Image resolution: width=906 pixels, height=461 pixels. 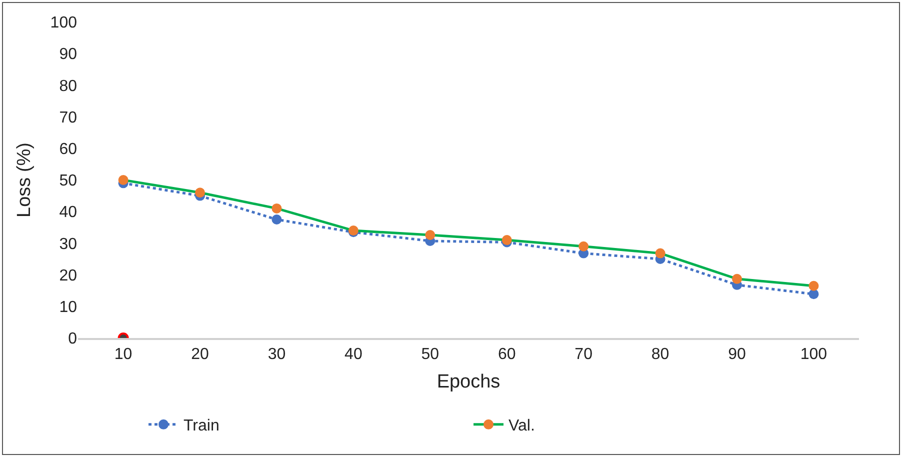 What do you see at coordinates (814, 354) in the screenshot?
I see `x-tick-label: 100` at bounding box center [814, 354].